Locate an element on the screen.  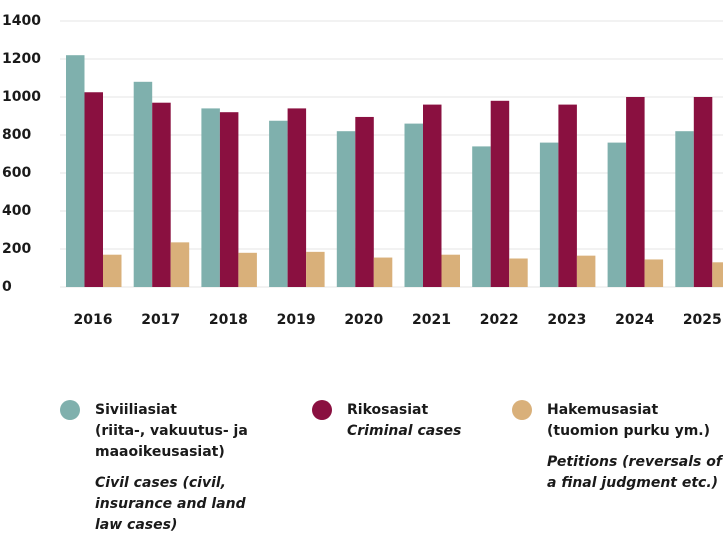
y-tick-label: 1400 is located at coordinates (21, 21).